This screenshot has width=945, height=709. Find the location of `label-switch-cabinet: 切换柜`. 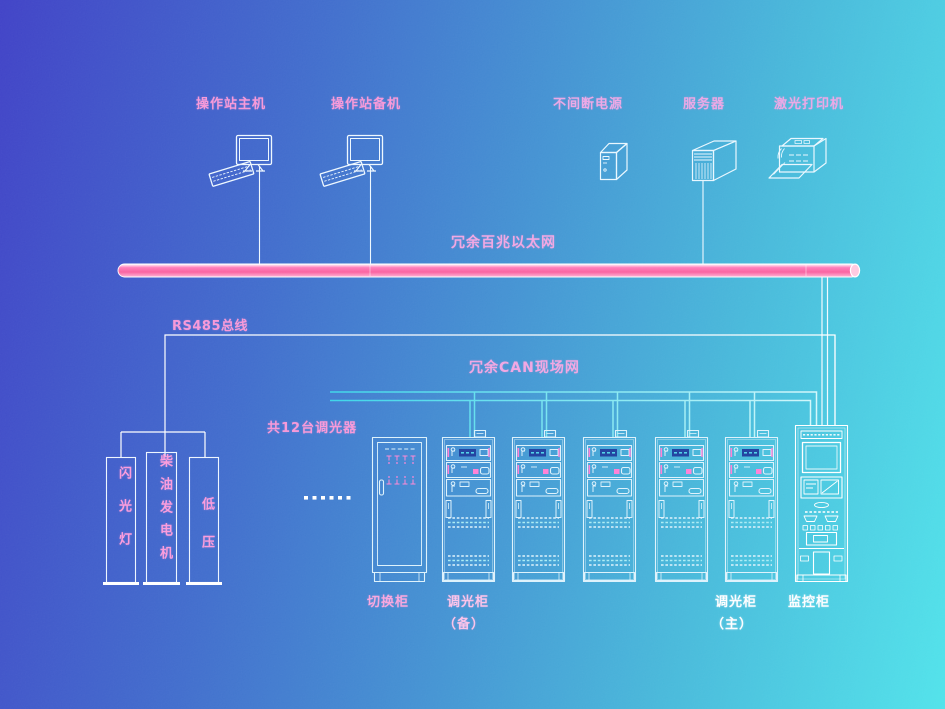

label-switch-cabinet: 切换柜 is located at coordinates (388, 602).